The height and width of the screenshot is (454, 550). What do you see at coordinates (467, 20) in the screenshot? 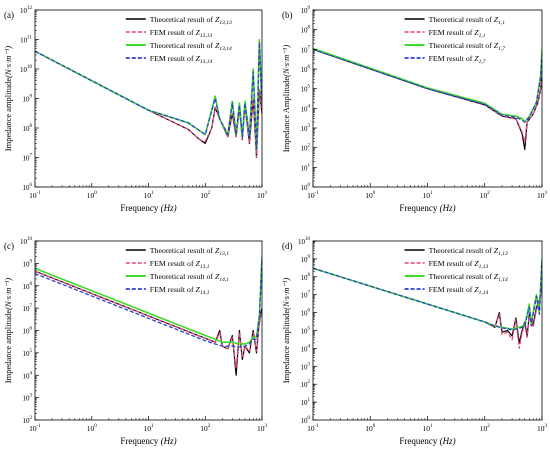
I see `legend-entry: Theoretical result of Z1,1` at bounding box center [467, 20].